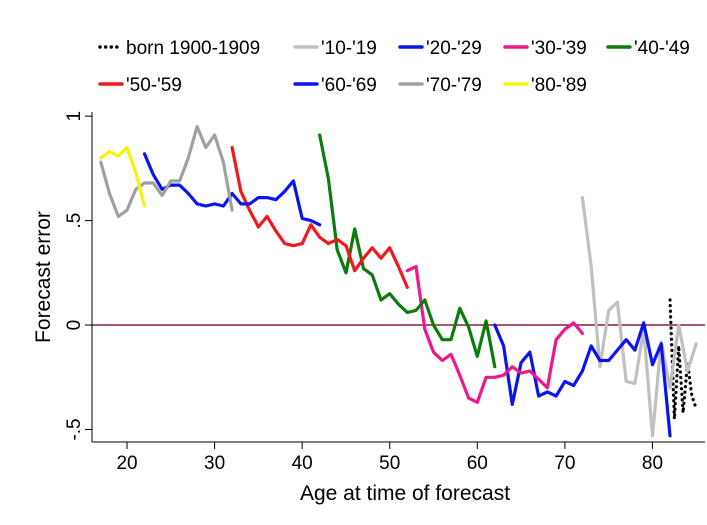  I want to click on x-tick-label: 20, so click(126, 463).